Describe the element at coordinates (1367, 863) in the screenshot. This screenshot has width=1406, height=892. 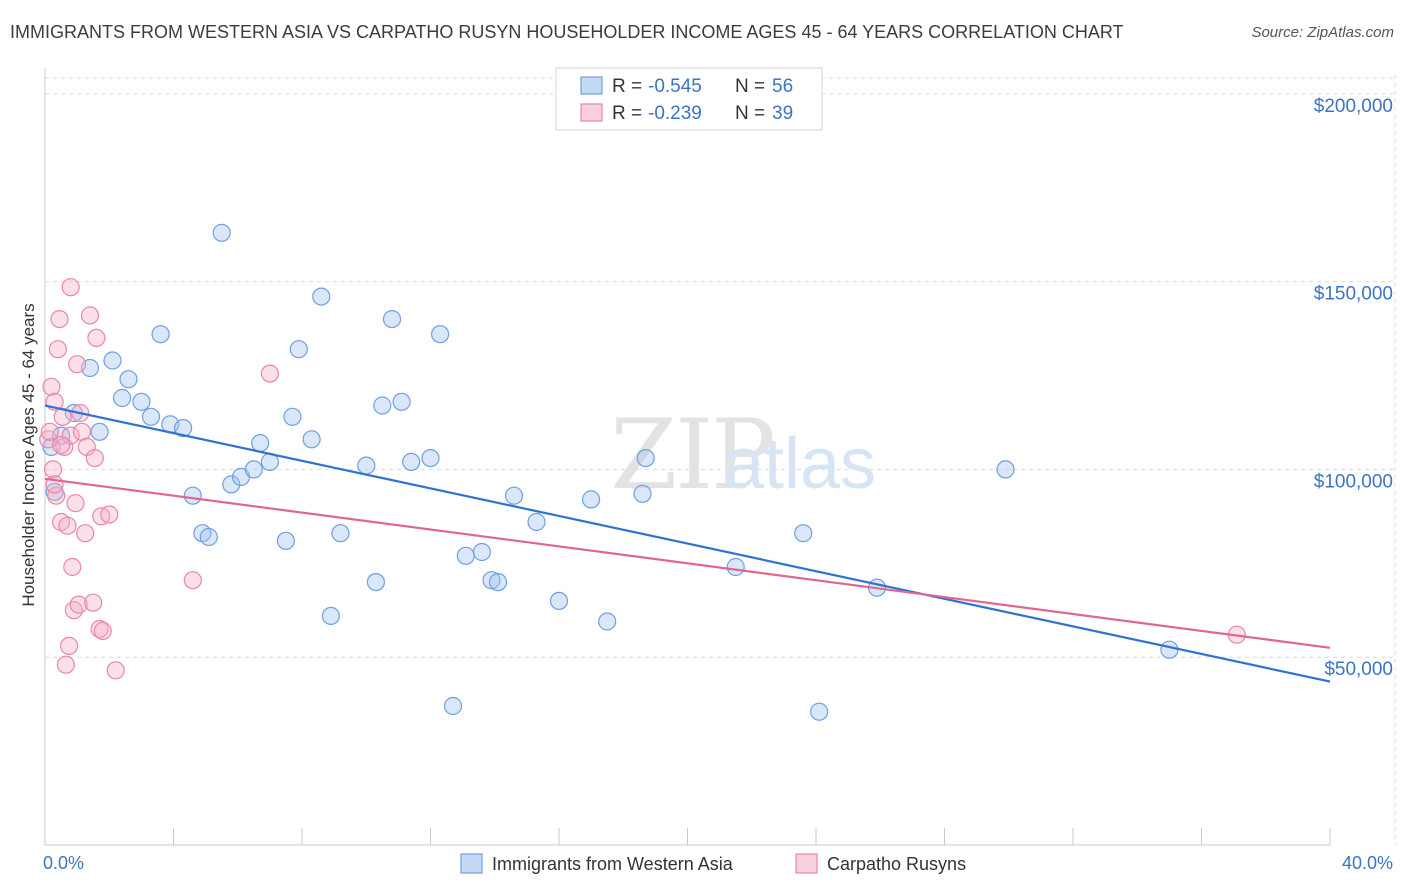
I see `x-tick-label-max: 40.0%` at that location.